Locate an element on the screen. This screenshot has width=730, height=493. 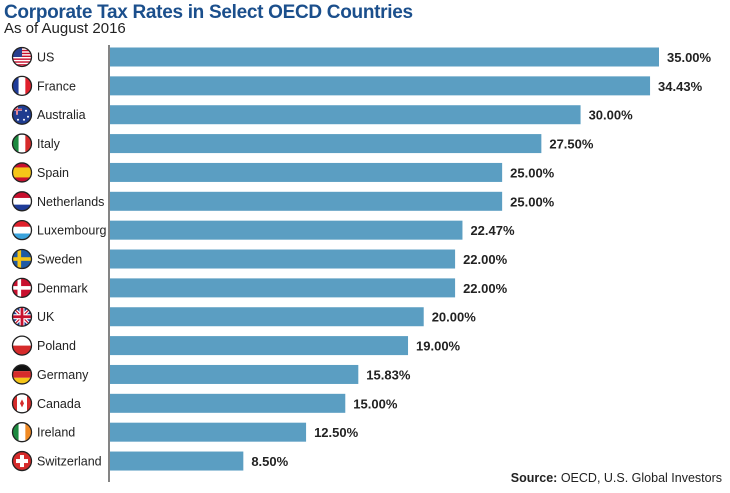
canada-flag-icon is located at coordinates (22, 403).